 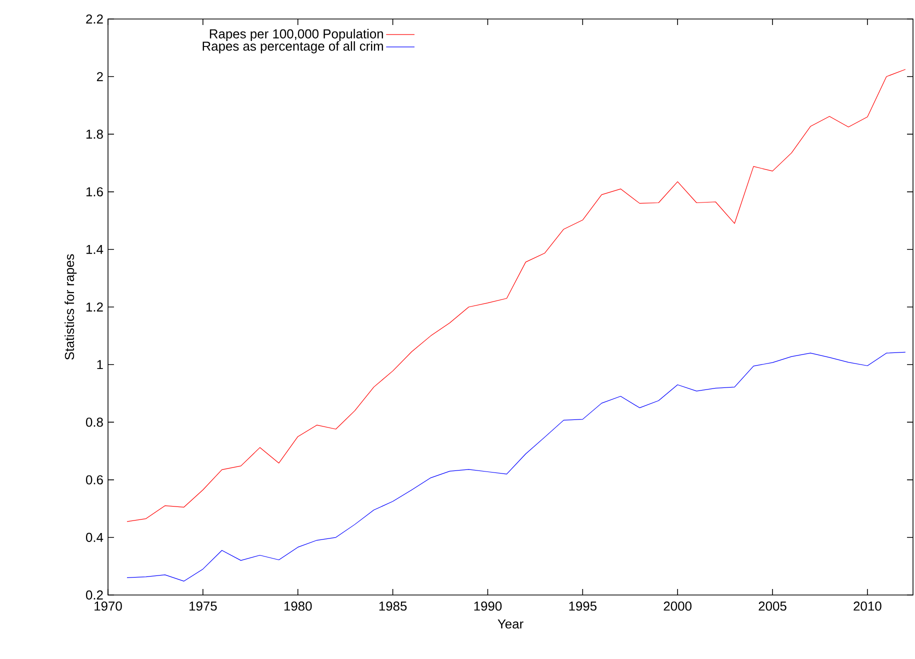 What do you see at coordinates (296, 35) in the screenshot?
I see `legend-label: Rapes per 100,000 Population` at bounding box center [296, 35].